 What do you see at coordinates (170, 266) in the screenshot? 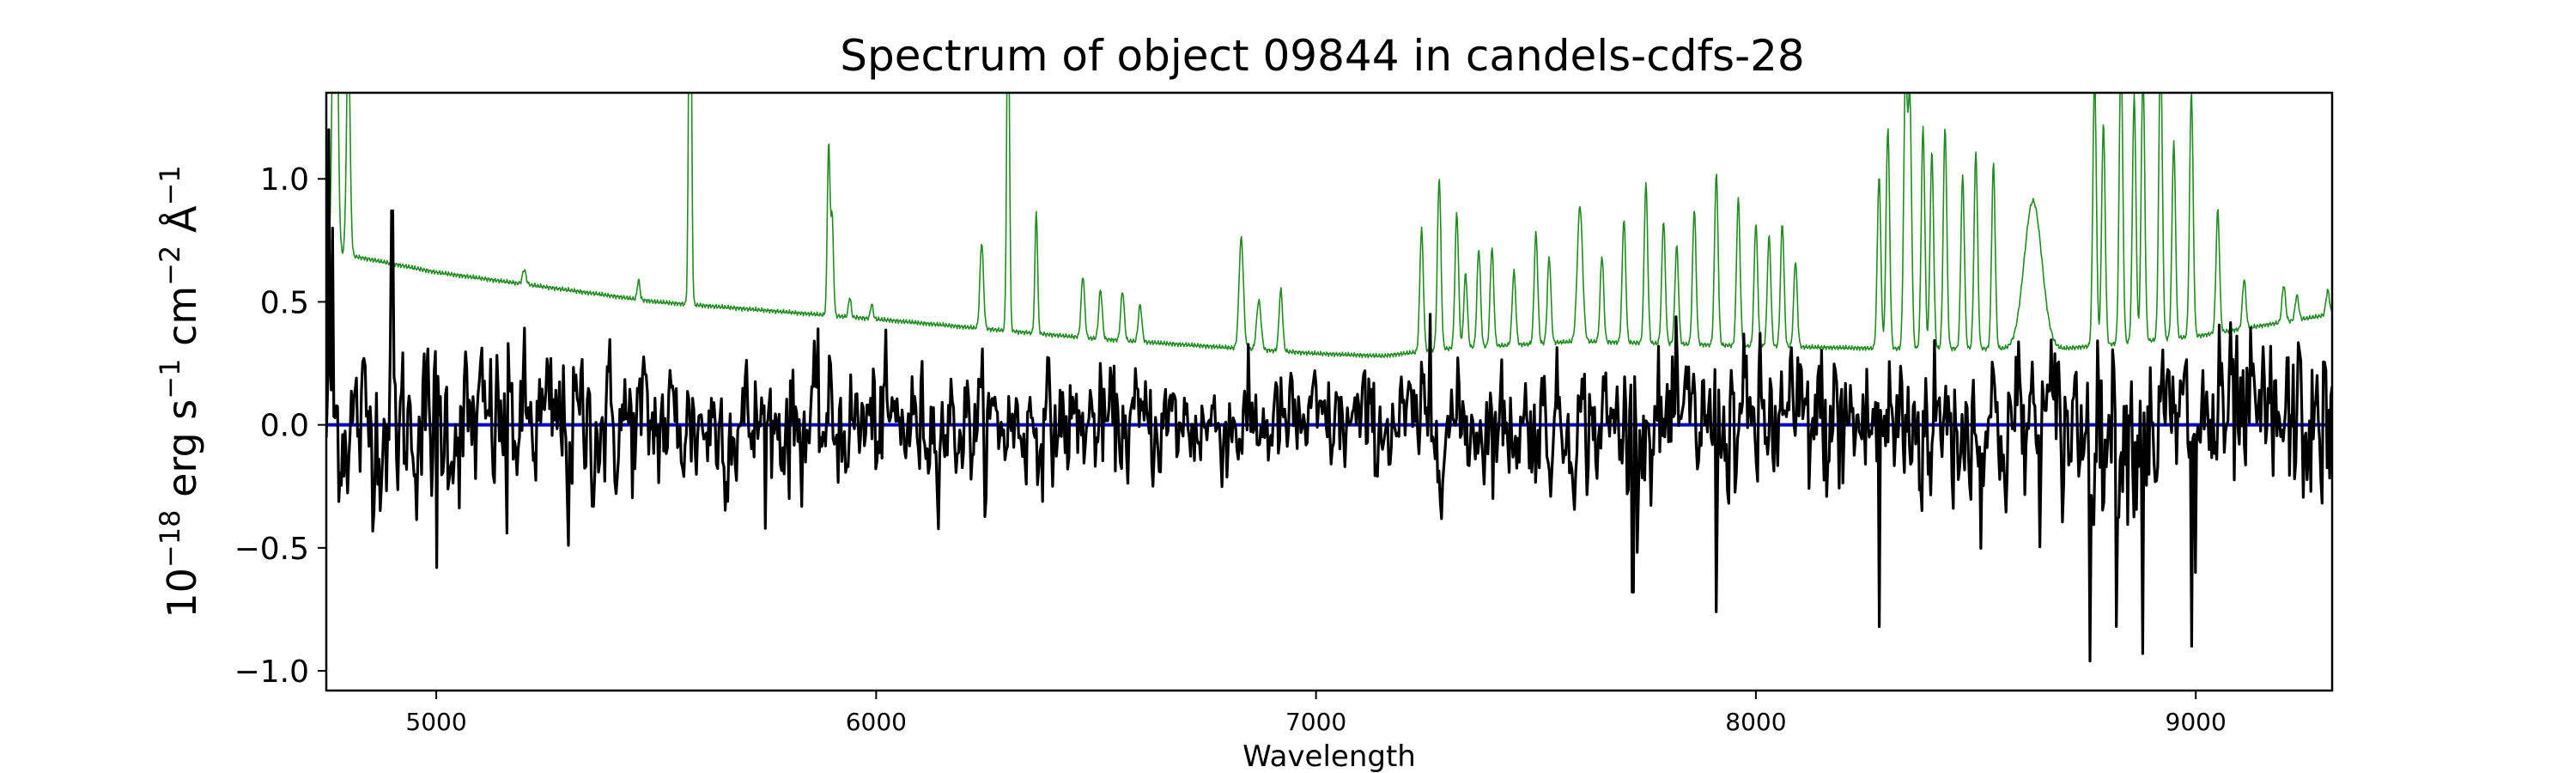
I see `y-axis-label-part: −2` at bounding box center [170, 266].